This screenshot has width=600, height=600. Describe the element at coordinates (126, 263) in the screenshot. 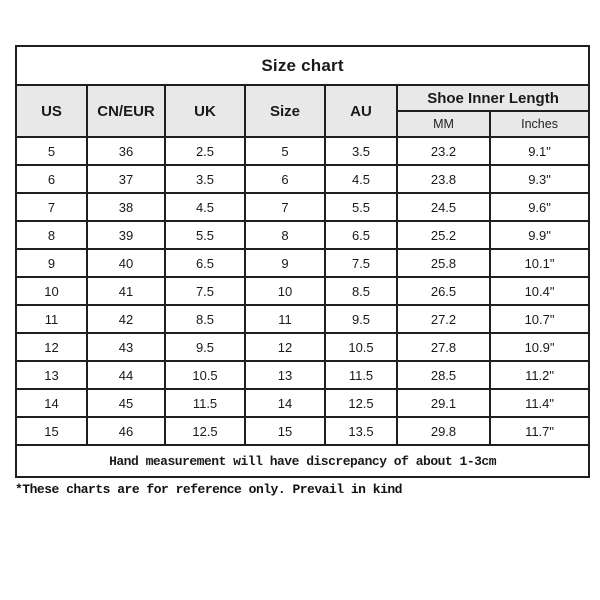

I see `table-cell: 40` at that location.